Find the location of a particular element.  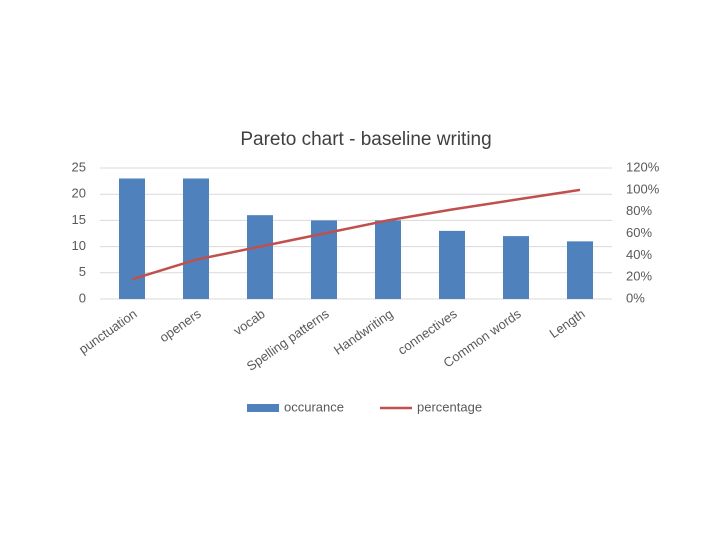

chart-title: Pareto chart - baseline writing is located at coordinates (365, 139).